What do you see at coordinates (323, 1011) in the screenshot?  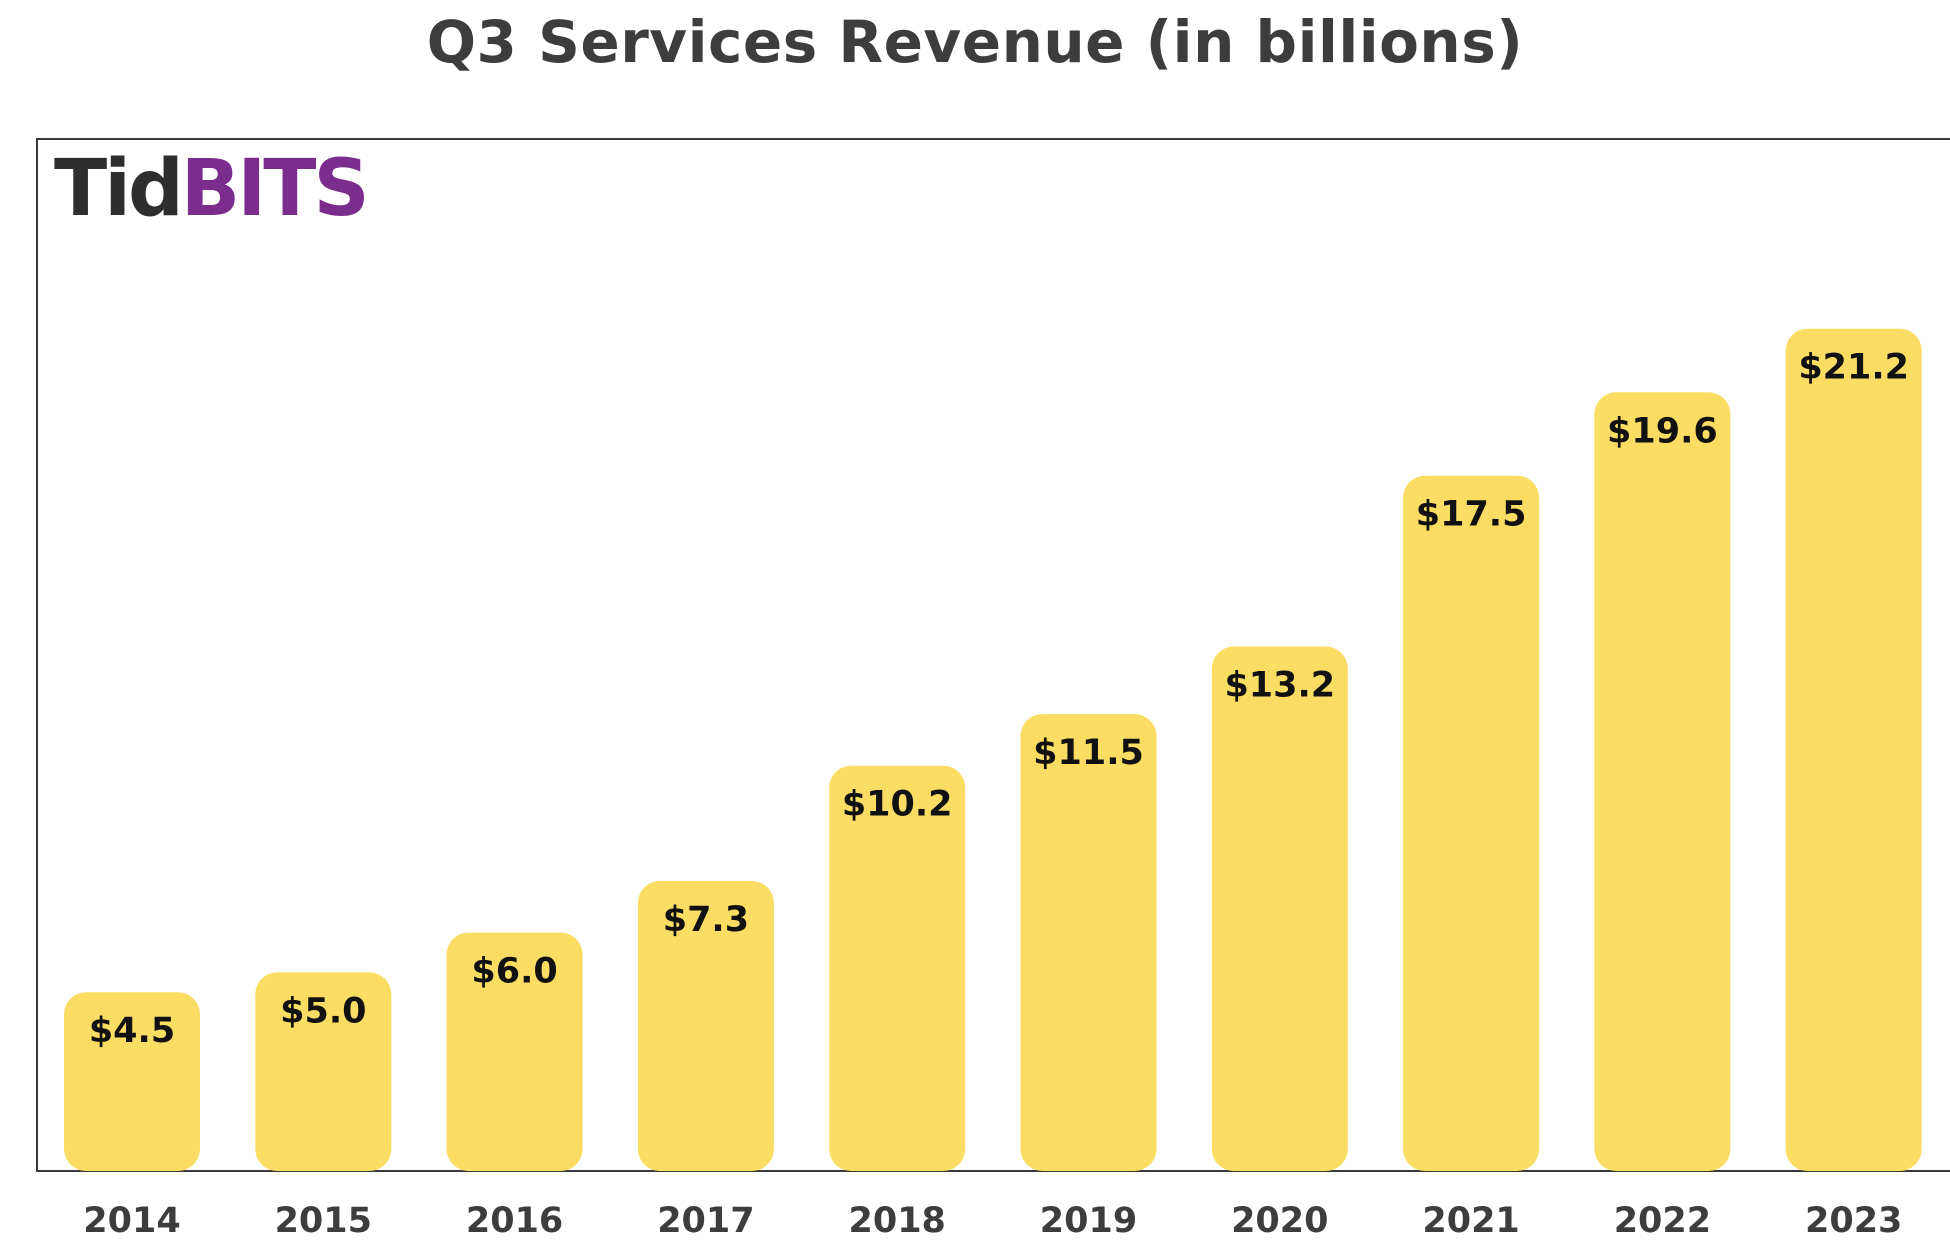 I see `data-label-2015: $5.0` at bounding box center [323, 1011].